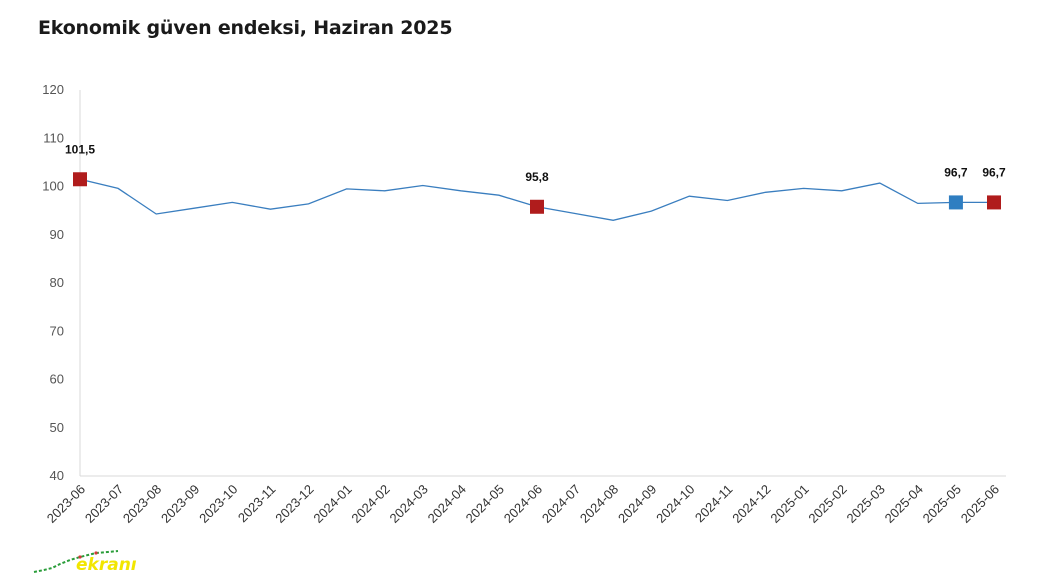 The height and width of the screenshot is (578, 1046). I want to click on data-label: 95,8, so click(537, 177).